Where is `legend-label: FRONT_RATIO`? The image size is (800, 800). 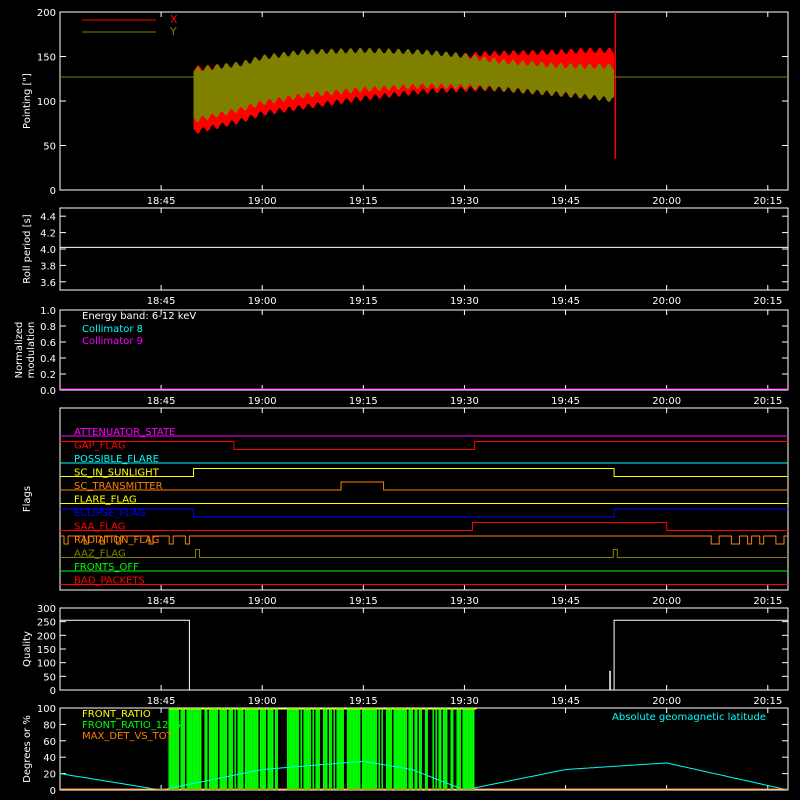 legend-label: FRONT_RATIO is located at coordinates (116, 714).